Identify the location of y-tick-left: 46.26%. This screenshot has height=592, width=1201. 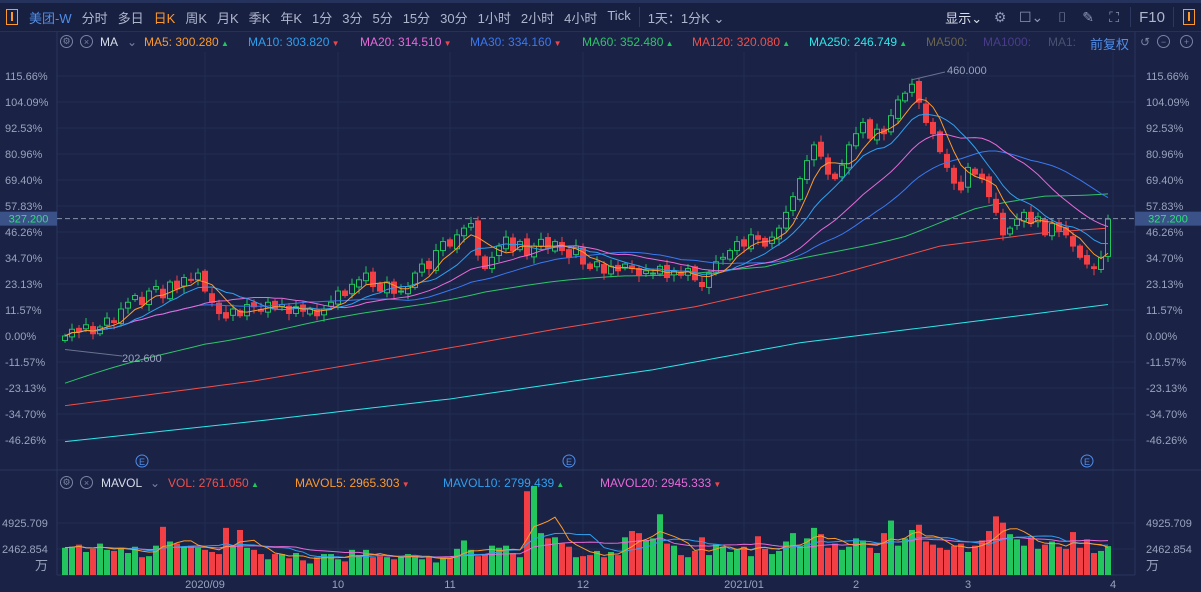
(24, 233).